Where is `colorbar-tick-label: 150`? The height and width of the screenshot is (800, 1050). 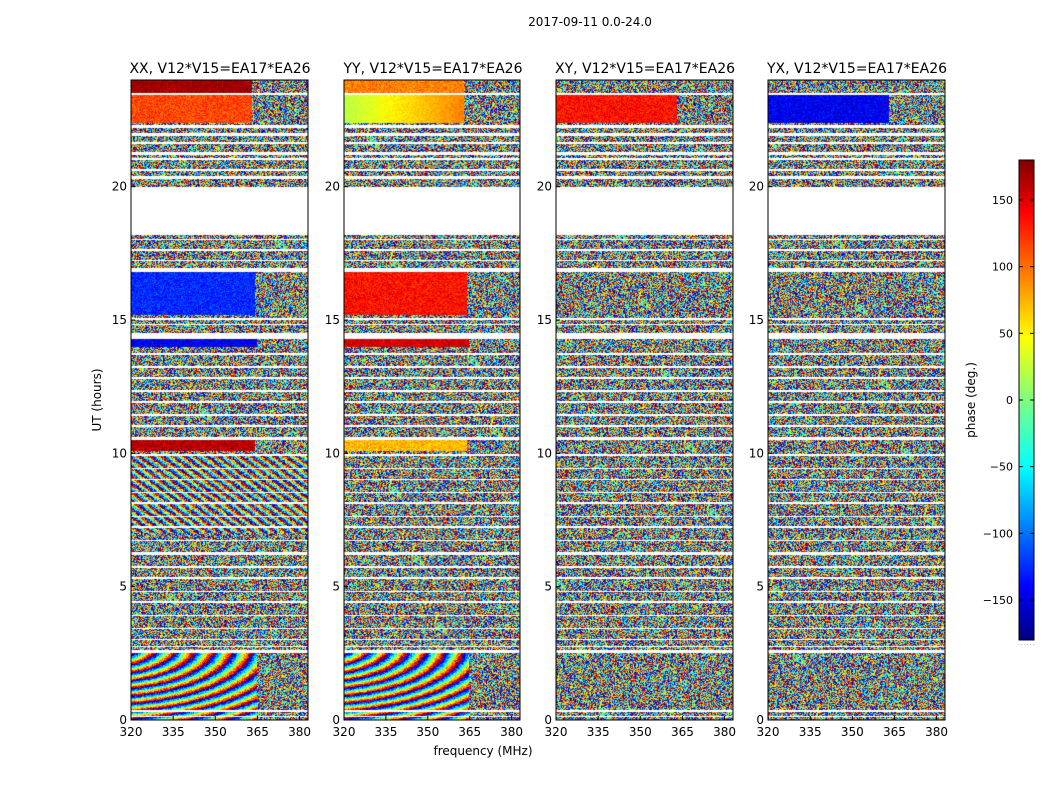
colorbar-tick-label: 150 is located at coordinates (1002, 200).